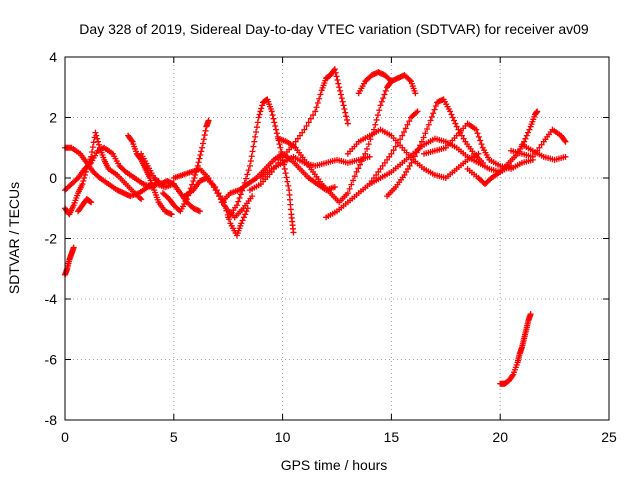 The height and width of the screenshot is (480, 640). I want to click on y-tick-label: 4, so click(53, 57).